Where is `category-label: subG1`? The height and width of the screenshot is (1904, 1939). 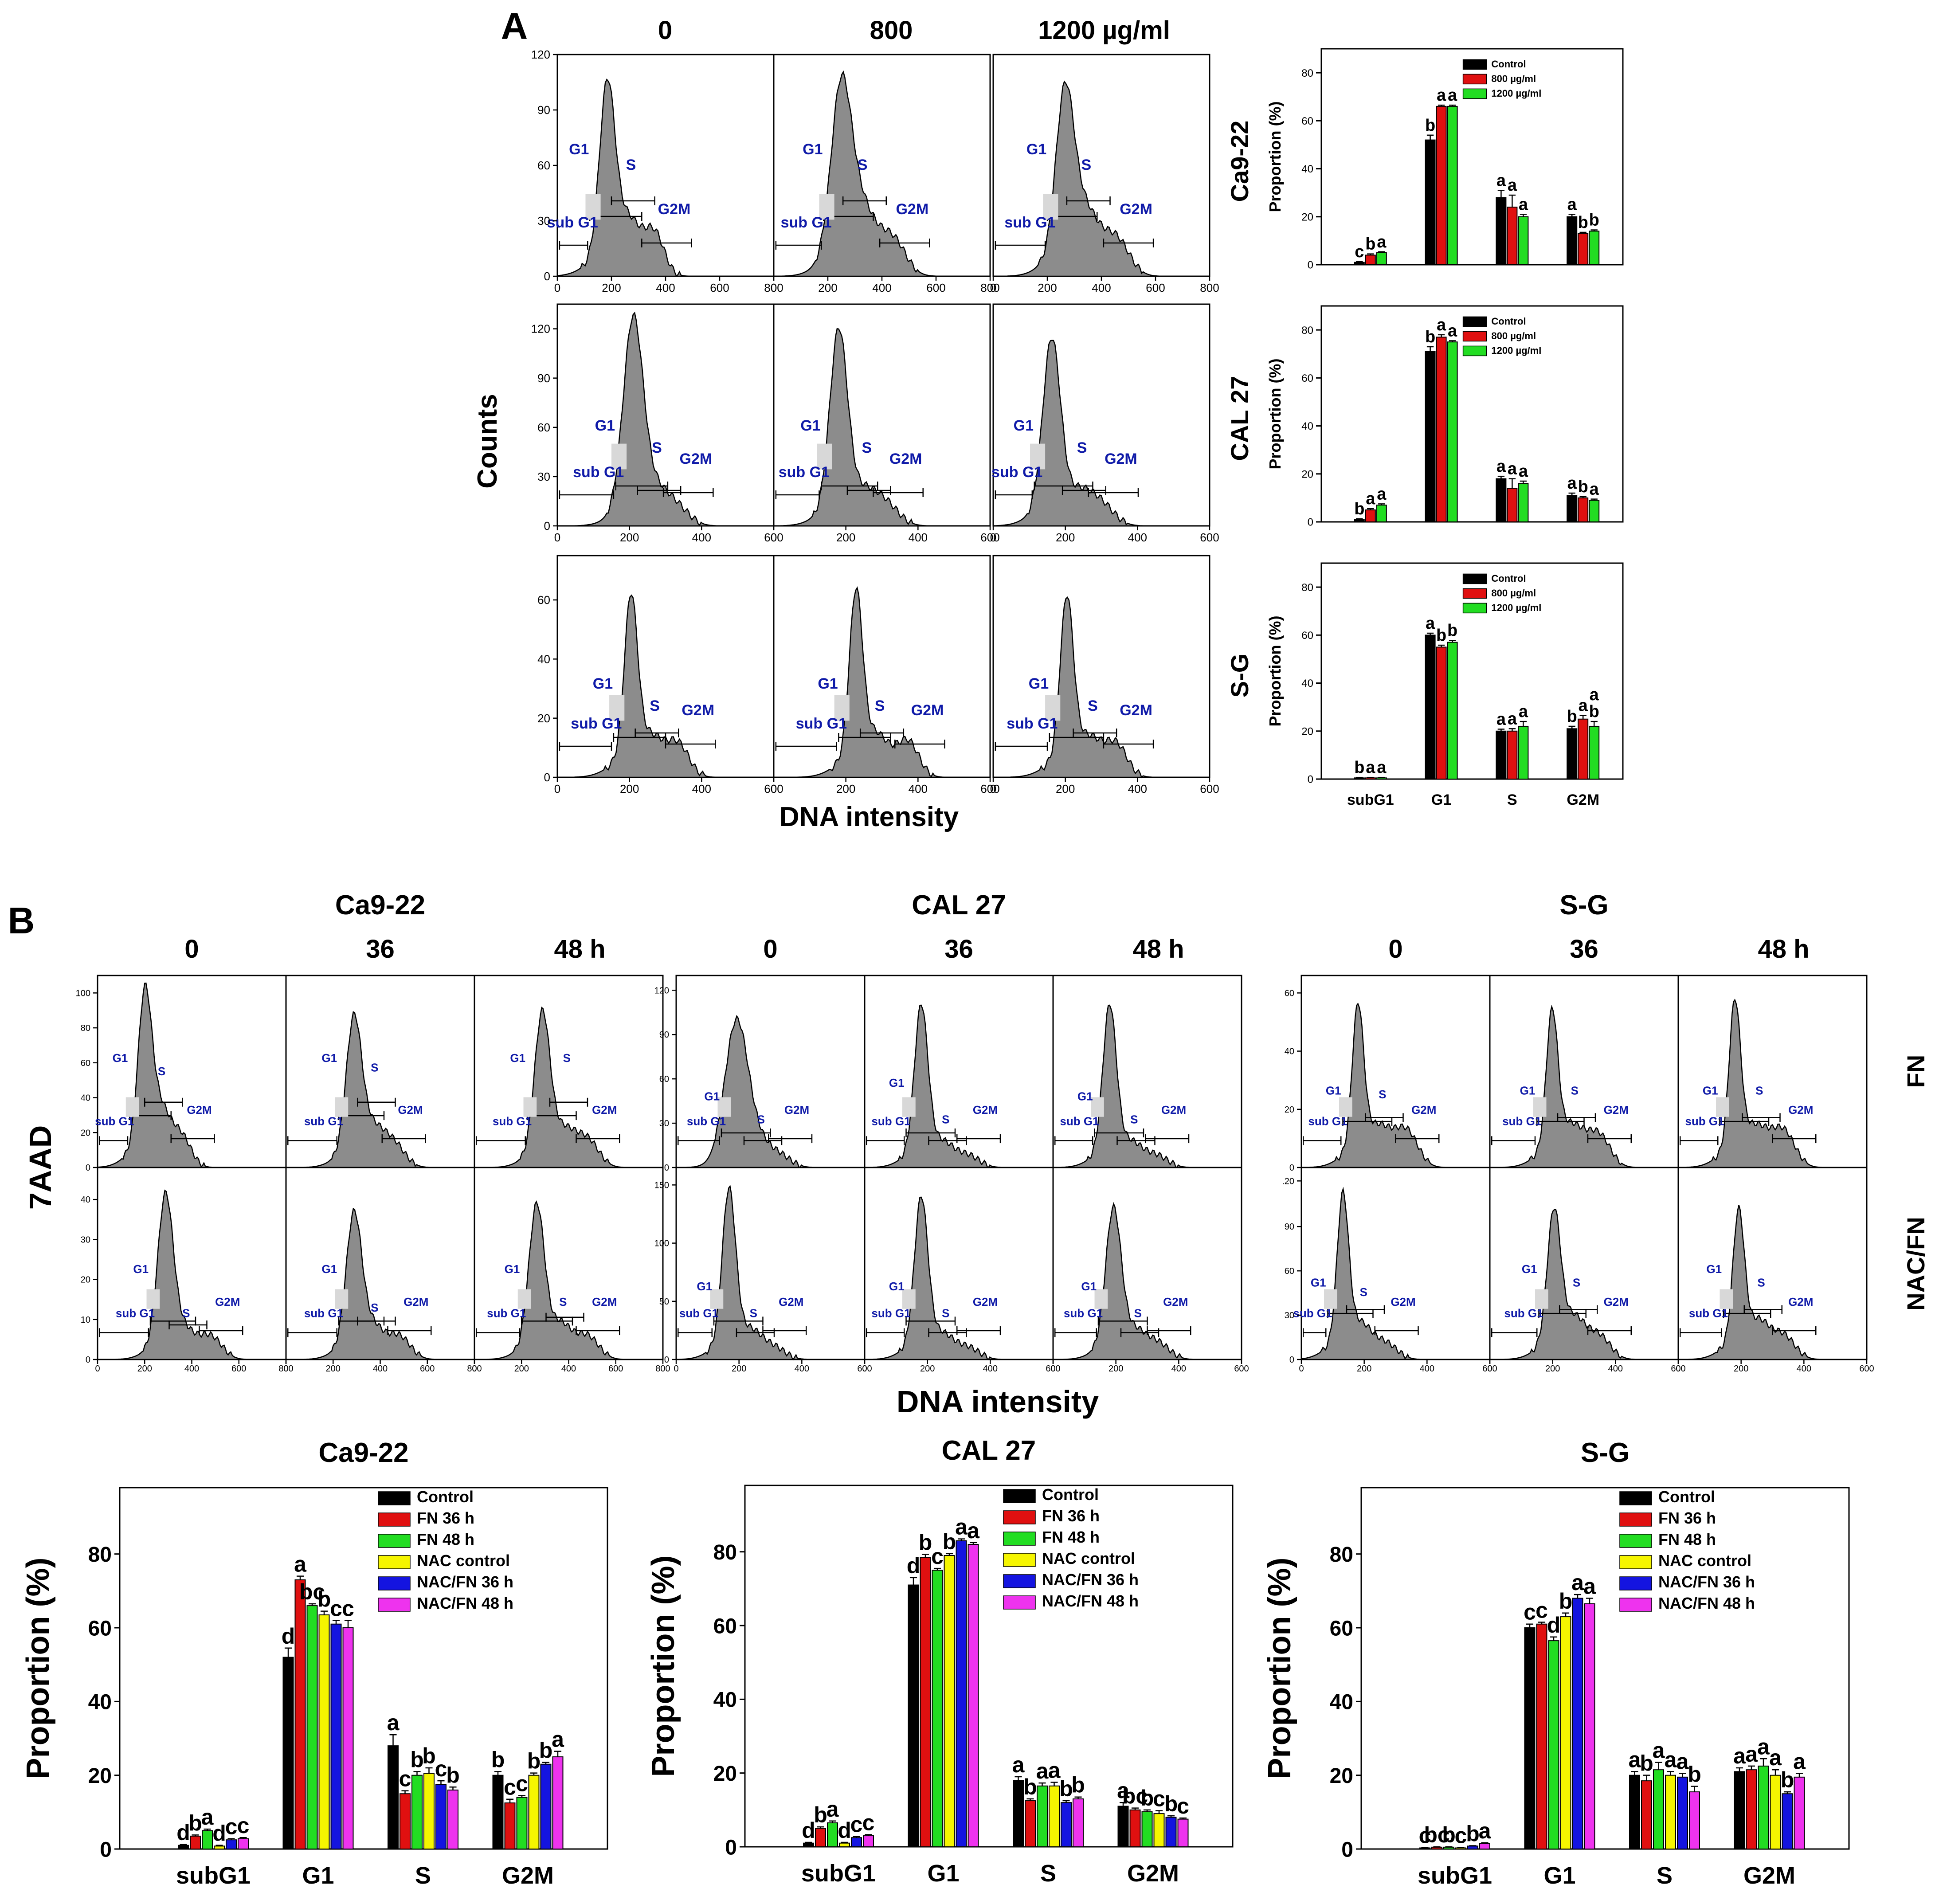 category-label: subG1 is located at coordinates (838, 1874).